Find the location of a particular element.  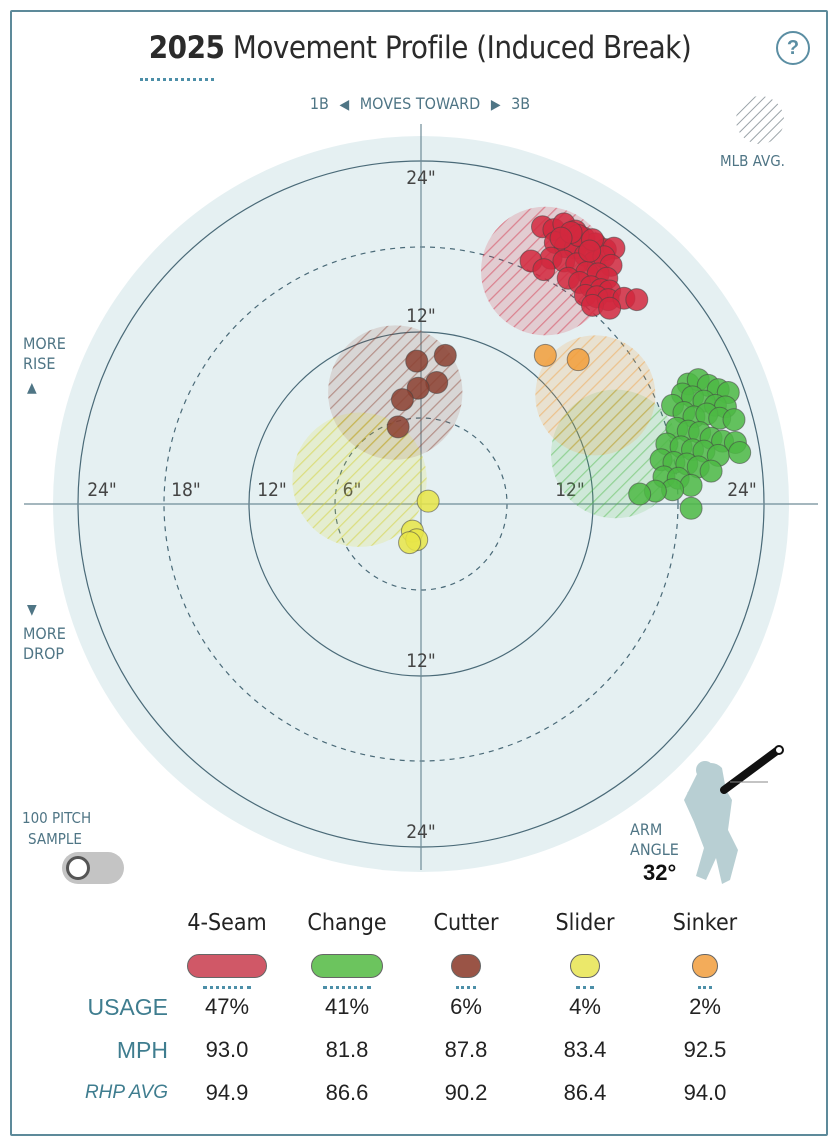

left-triangle-icon: ◀ is located at coordinates (344, 105).